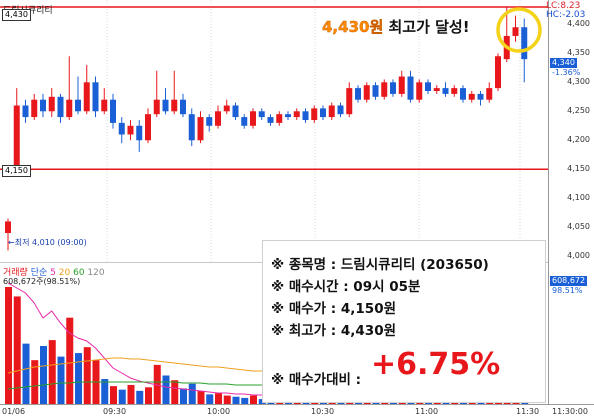 This screenshot has height=419, width=594. I want to click on volume-legend: 거래량 단순 5 20 60 120, so click(54, 271).